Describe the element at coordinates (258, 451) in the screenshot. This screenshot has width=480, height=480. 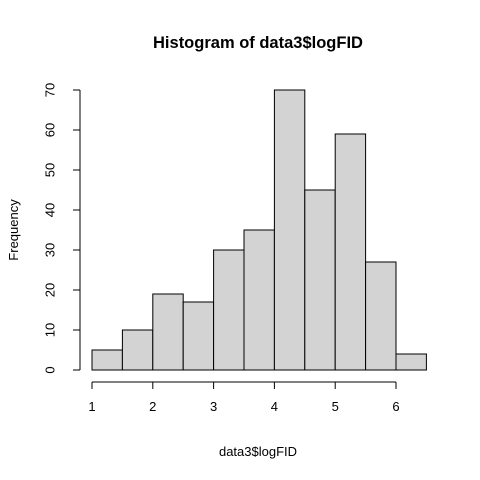
I see `x-axis-label: data3$logFID` at that location.